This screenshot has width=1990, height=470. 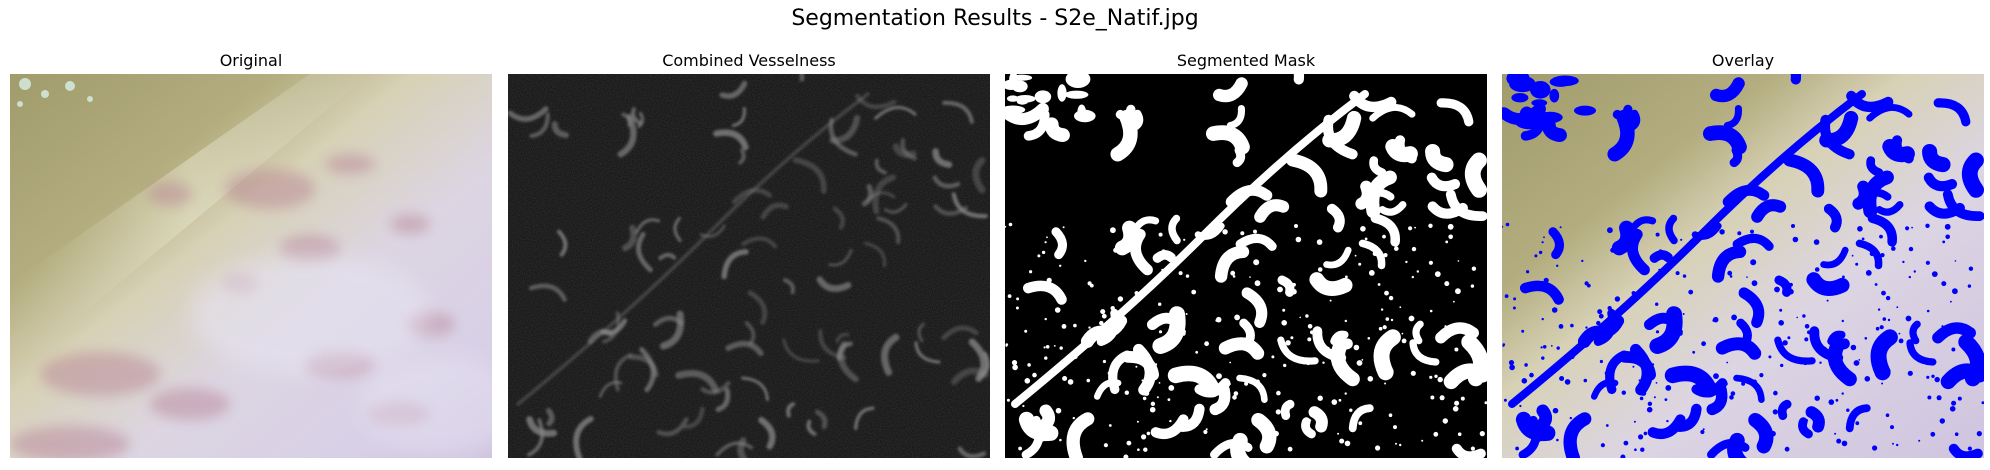 I want to click on panel-title-original: Original, so click(x=251, y=60).